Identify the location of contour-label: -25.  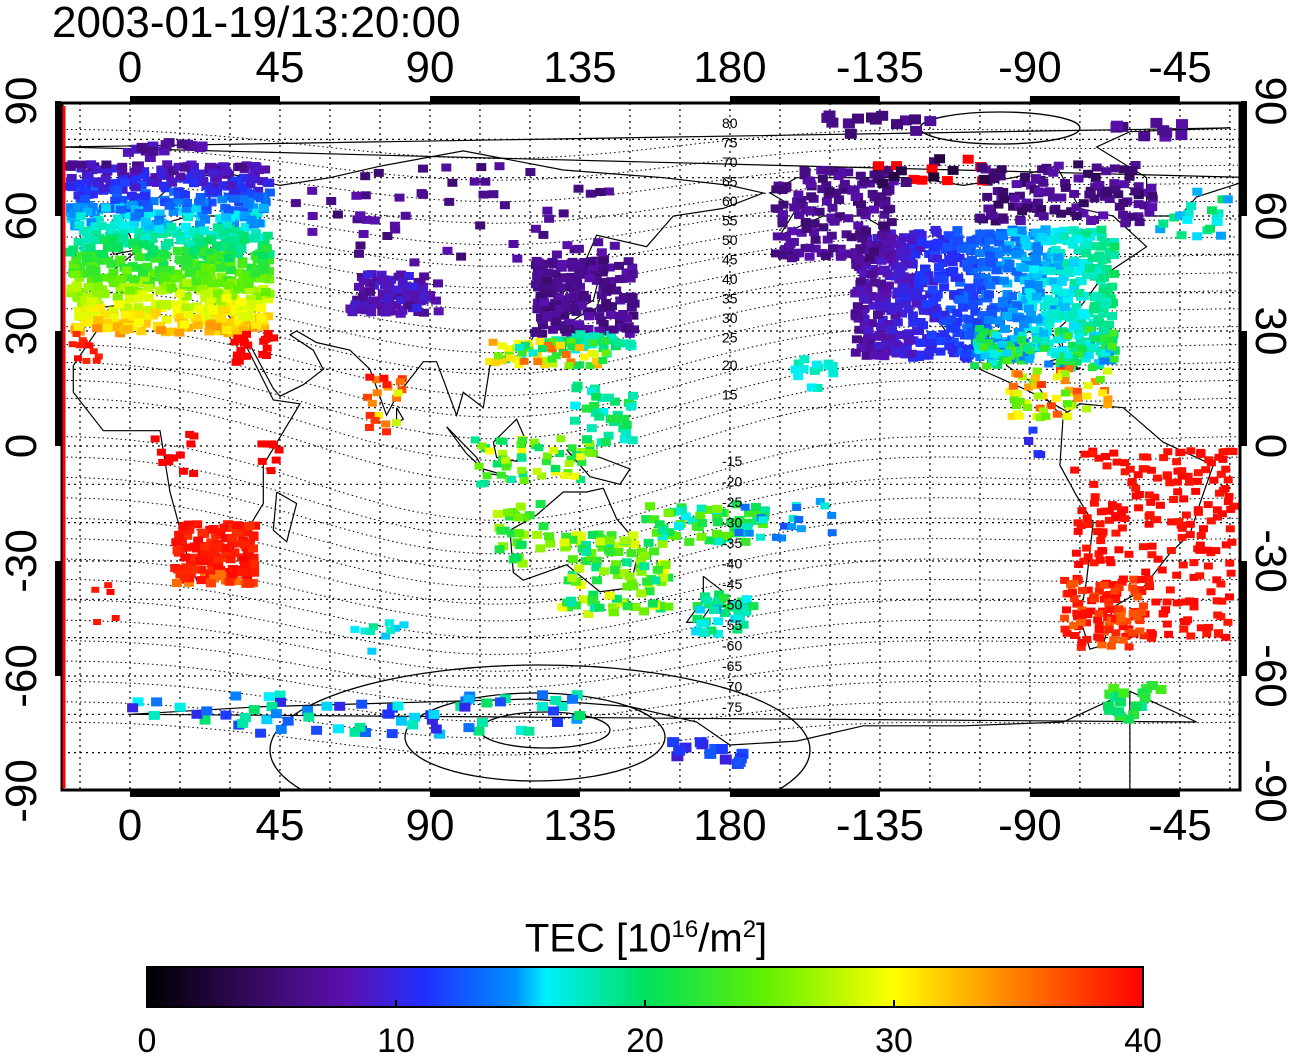
(732, 502).